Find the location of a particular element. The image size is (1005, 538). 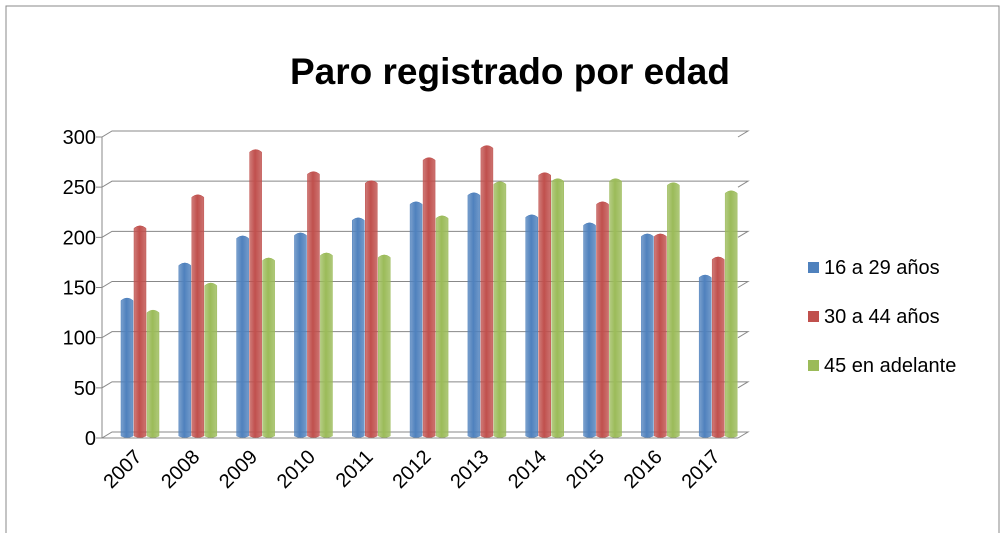

y-tick-label: 200 is located at coordinates (79, 238).